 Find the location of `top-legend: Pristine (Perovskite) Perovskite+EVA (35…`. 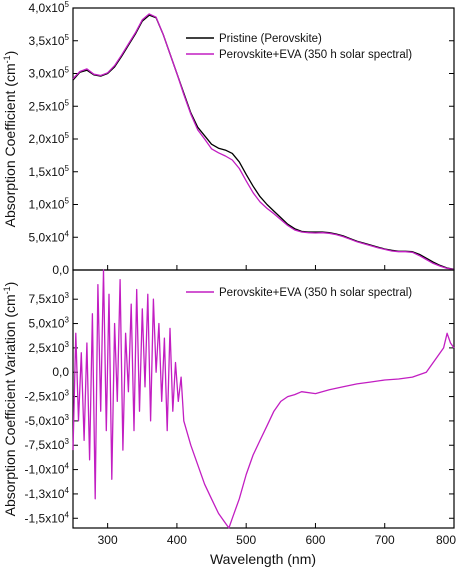

top-legend: Pristine (Perovskite) Perovskite+EVA (35… is located at coordinates (299, 47).